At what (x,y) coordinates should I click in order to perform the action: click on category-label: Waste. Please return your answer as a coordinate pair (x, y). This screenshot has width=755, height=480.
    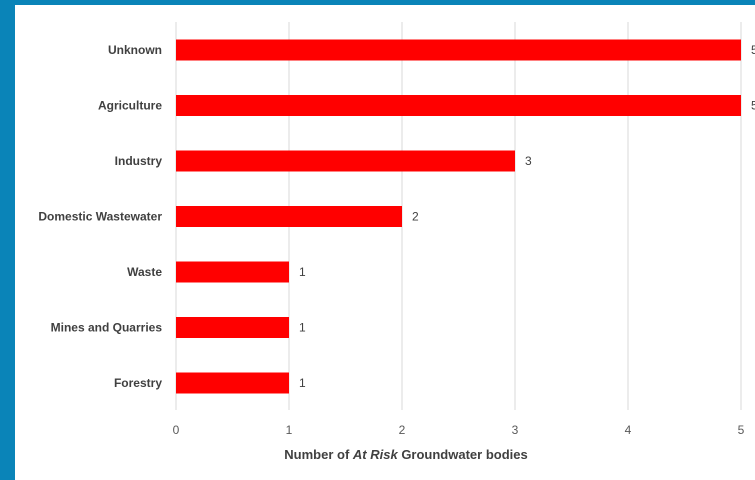
    Looking at the image, I should click on (144, 272).